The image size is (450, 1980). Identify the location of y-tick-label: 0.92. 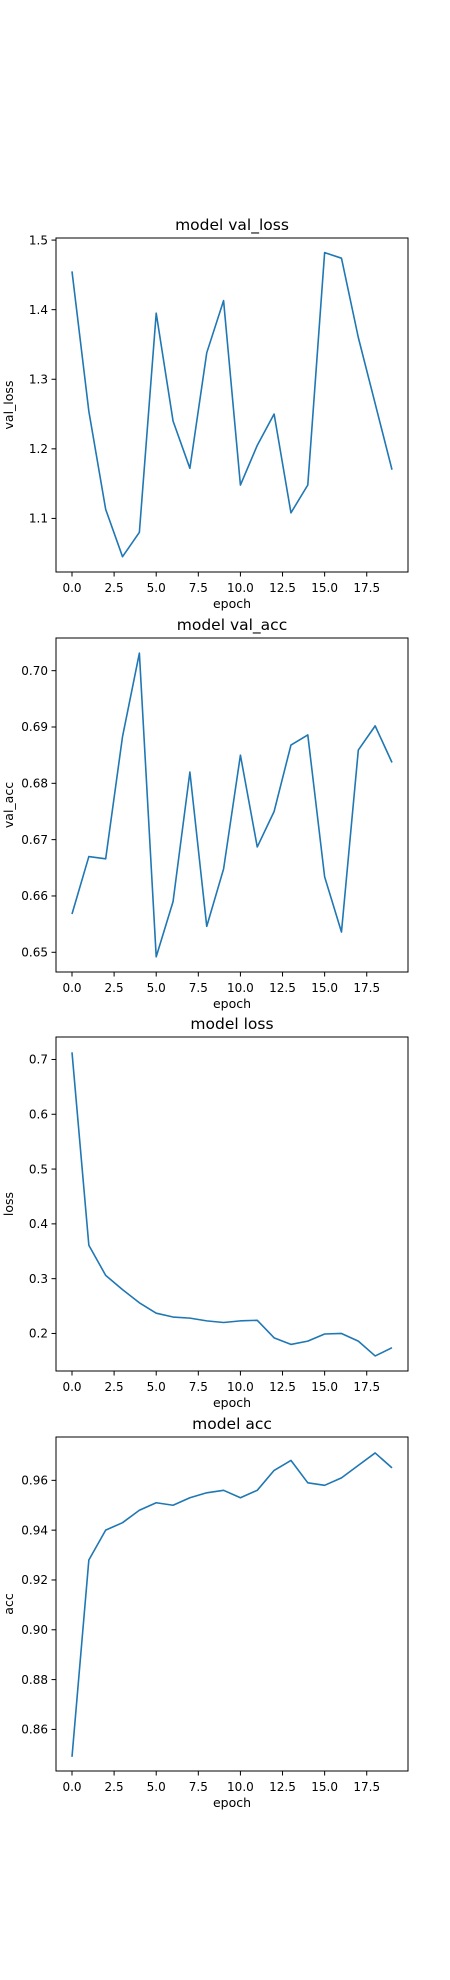
(34, 1580).